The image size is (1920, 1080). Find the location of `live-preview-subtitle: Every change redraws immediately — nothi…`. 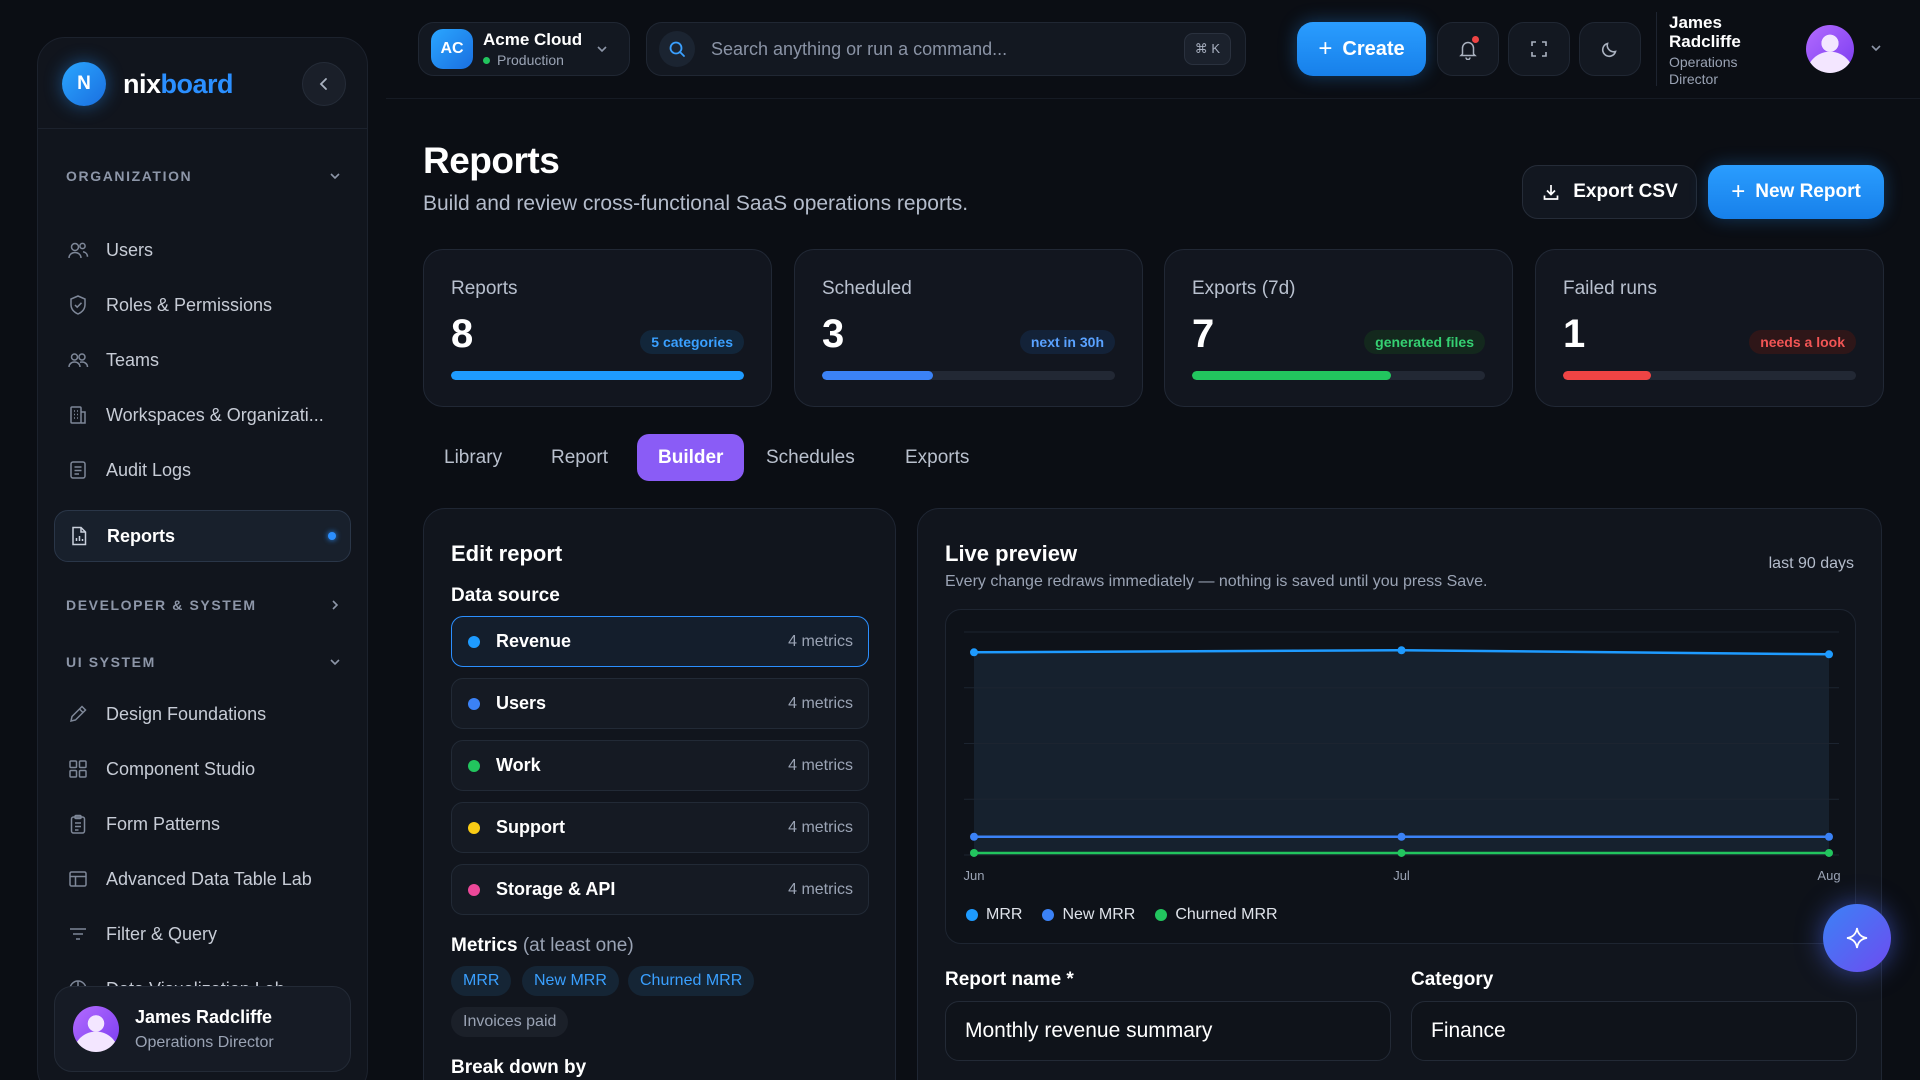

live-preview-subtitle: Every change redraws immediately — nothi… is located at coordinates (1216, 581).